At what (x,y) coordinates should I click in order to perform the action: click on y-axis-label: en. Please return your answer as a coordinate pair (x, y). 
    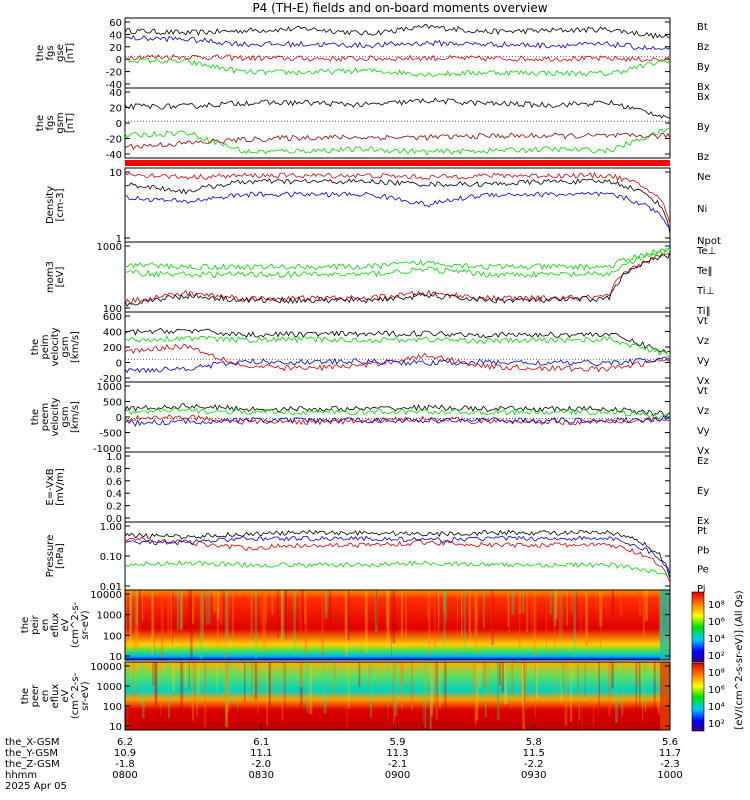
    Looking at the image, I should click on (45, 625).